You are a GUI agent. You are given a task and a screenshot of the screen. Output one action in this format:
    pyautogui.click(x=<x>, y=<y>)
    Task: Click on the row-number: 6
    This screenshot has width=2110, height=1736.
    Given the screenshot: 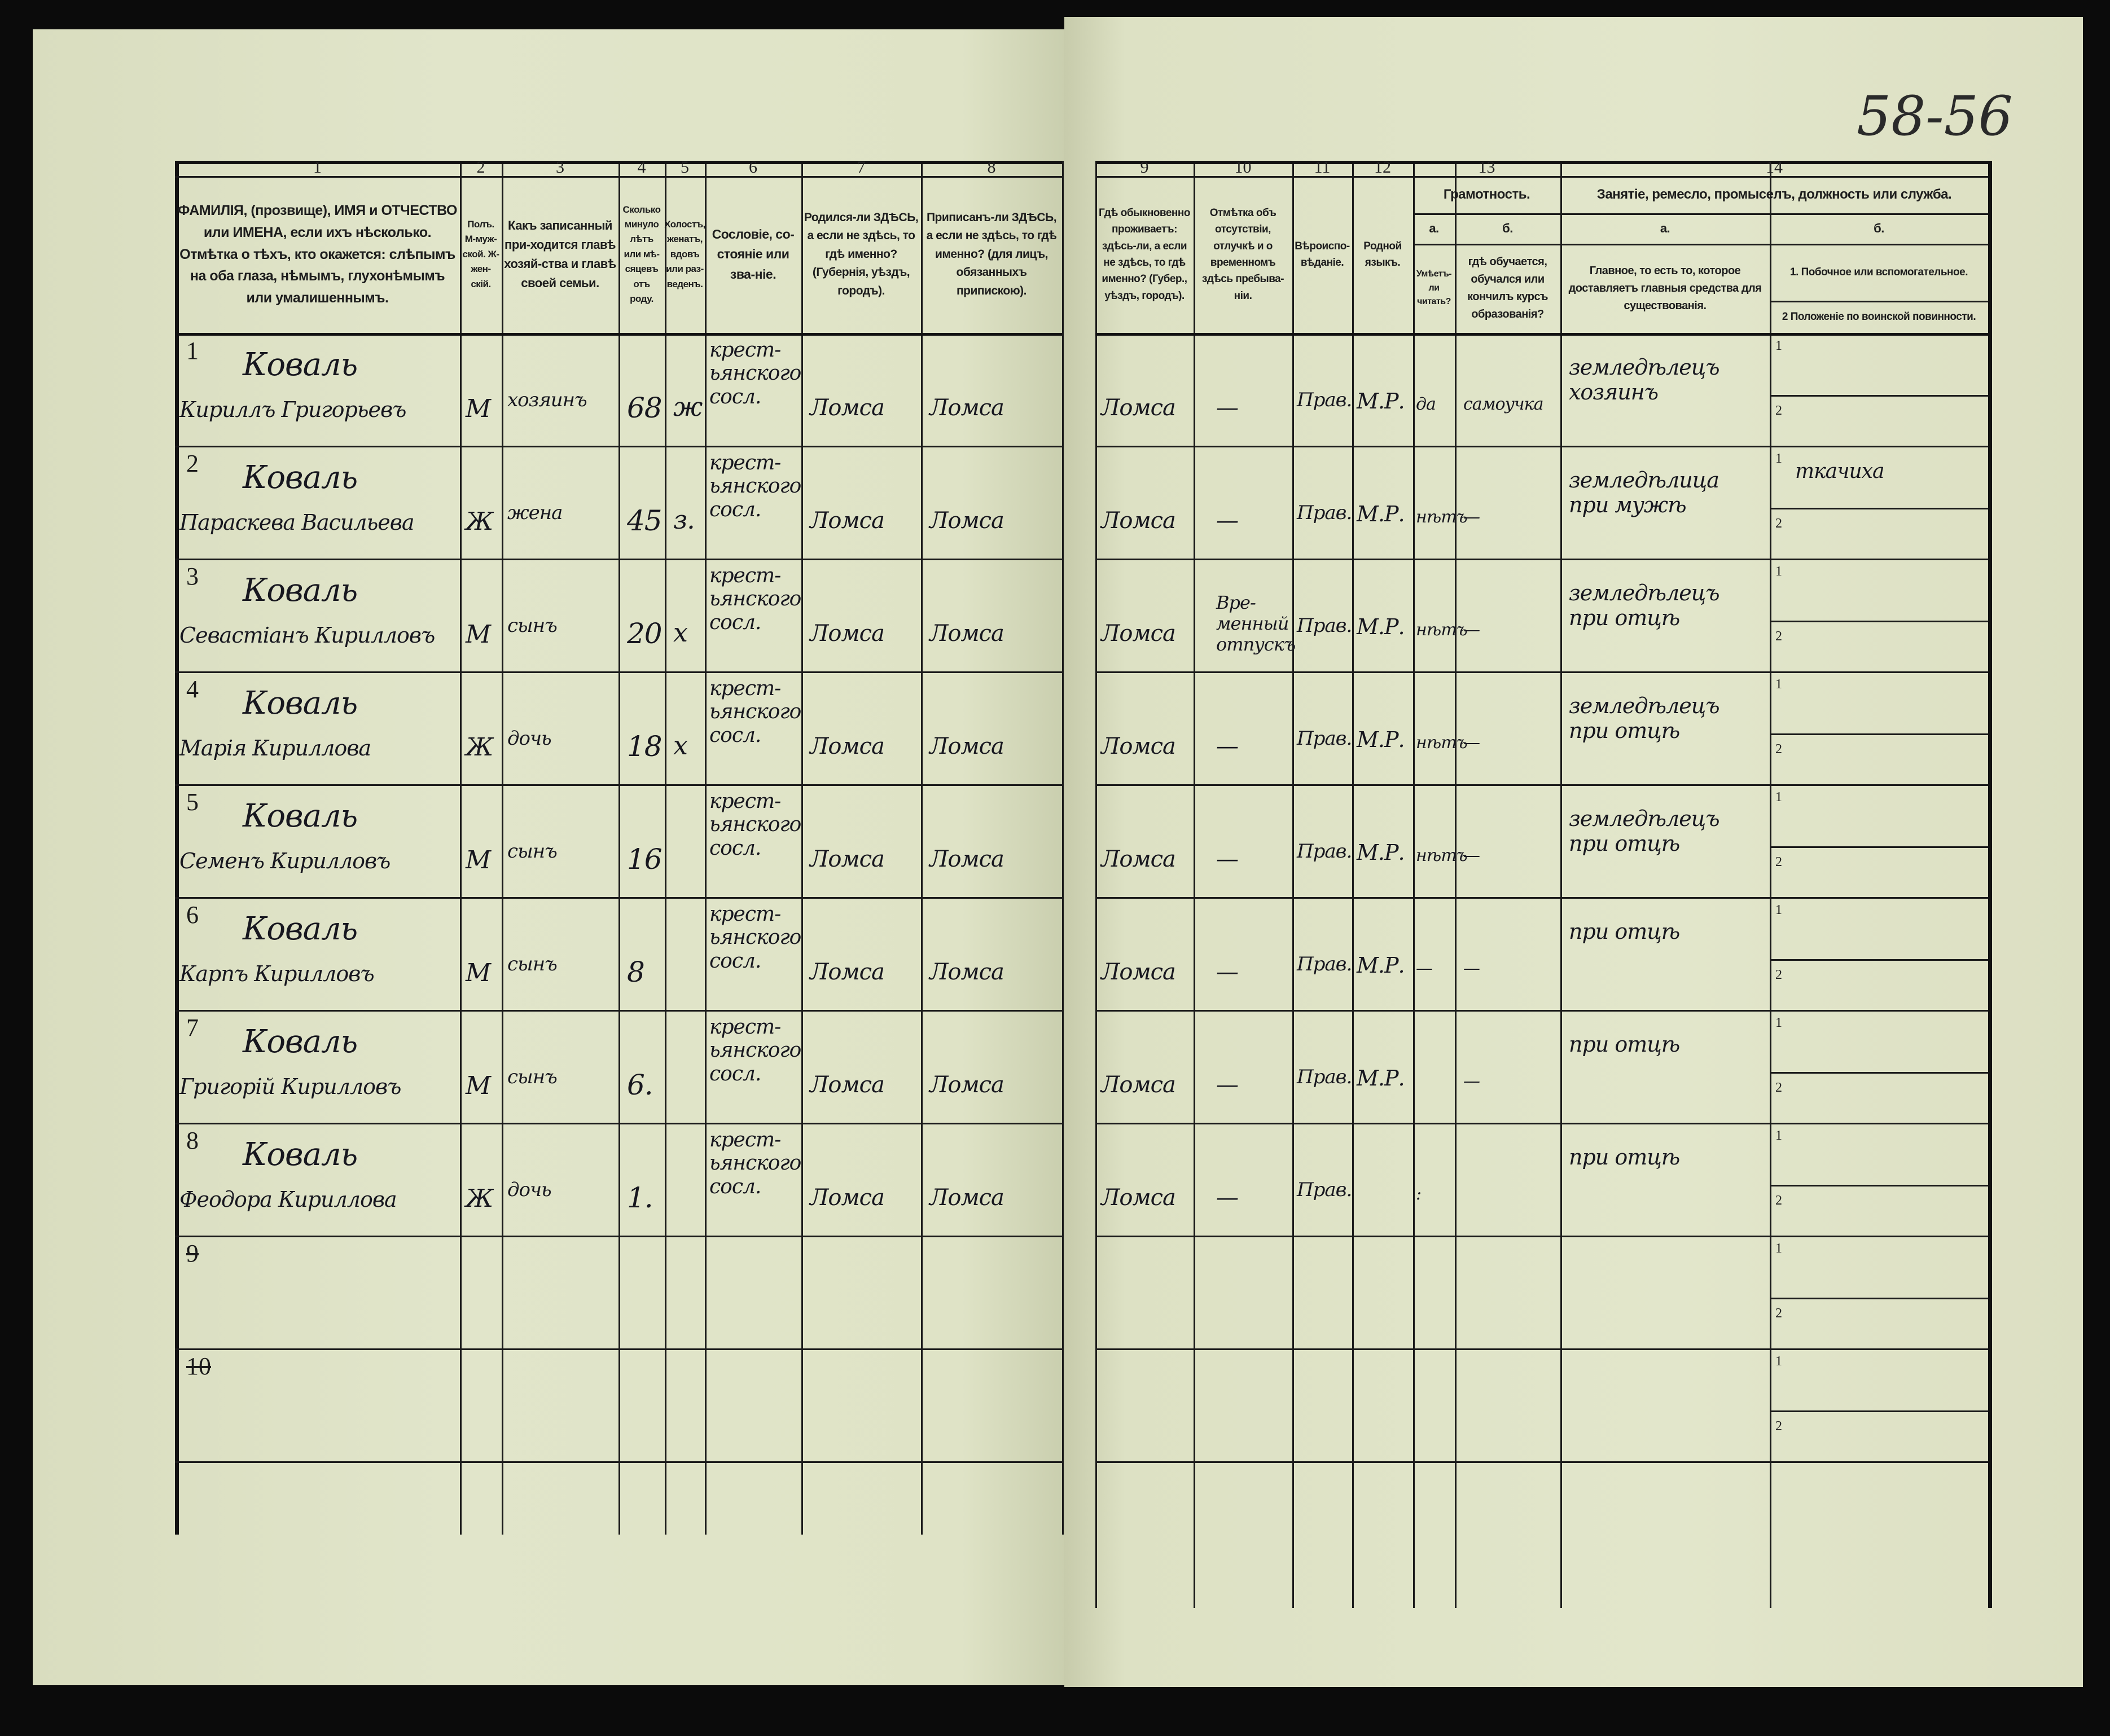 What is the action you would take?
    pyautogui.click(x=192, y=915)
    